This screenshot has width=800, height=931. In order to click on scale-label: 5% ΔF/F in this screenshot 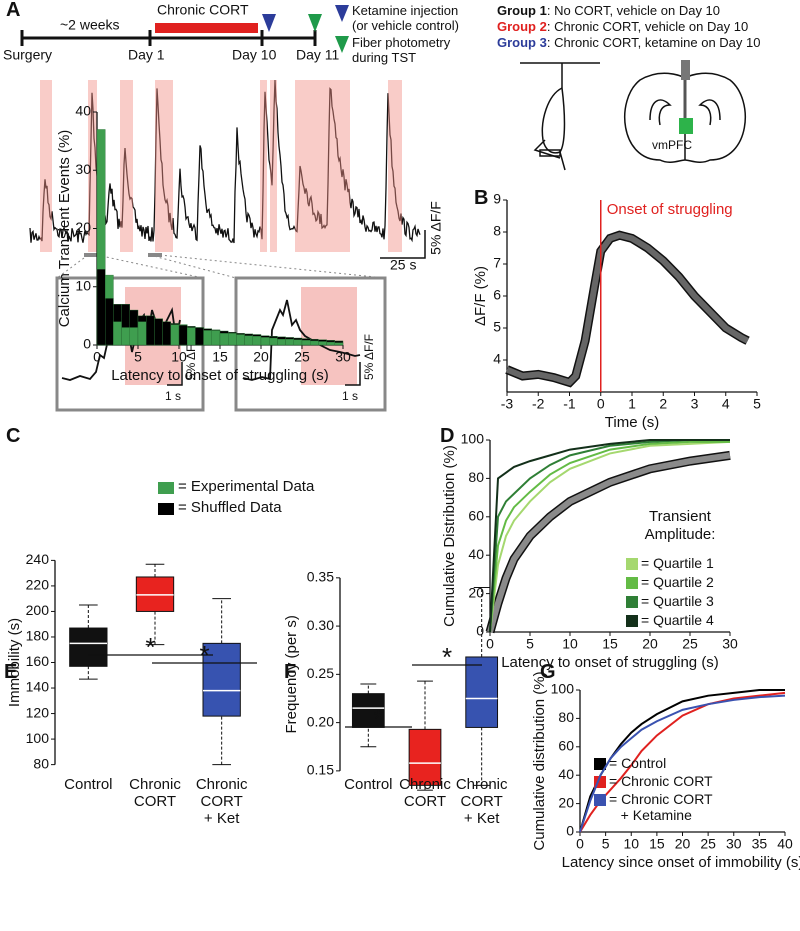, I will do `click(436, 228)`.